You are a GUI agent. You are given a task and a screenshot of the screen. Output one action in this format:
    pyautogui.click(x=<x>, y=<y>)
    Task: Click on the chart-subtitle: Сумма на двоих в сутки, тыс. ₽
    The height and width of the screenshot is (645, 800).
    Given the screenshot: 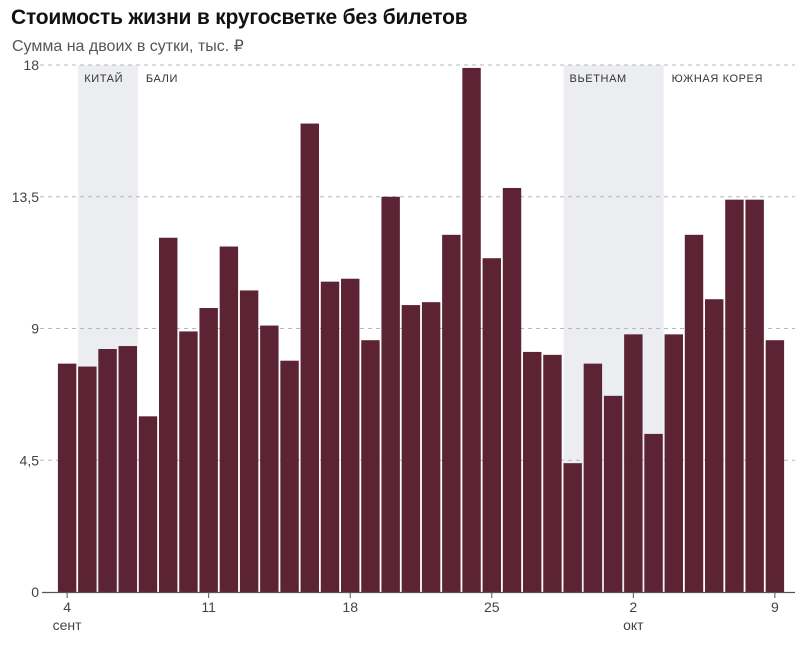 What is the action you would take?
    pyautogui.click(x=128, y=46)
    